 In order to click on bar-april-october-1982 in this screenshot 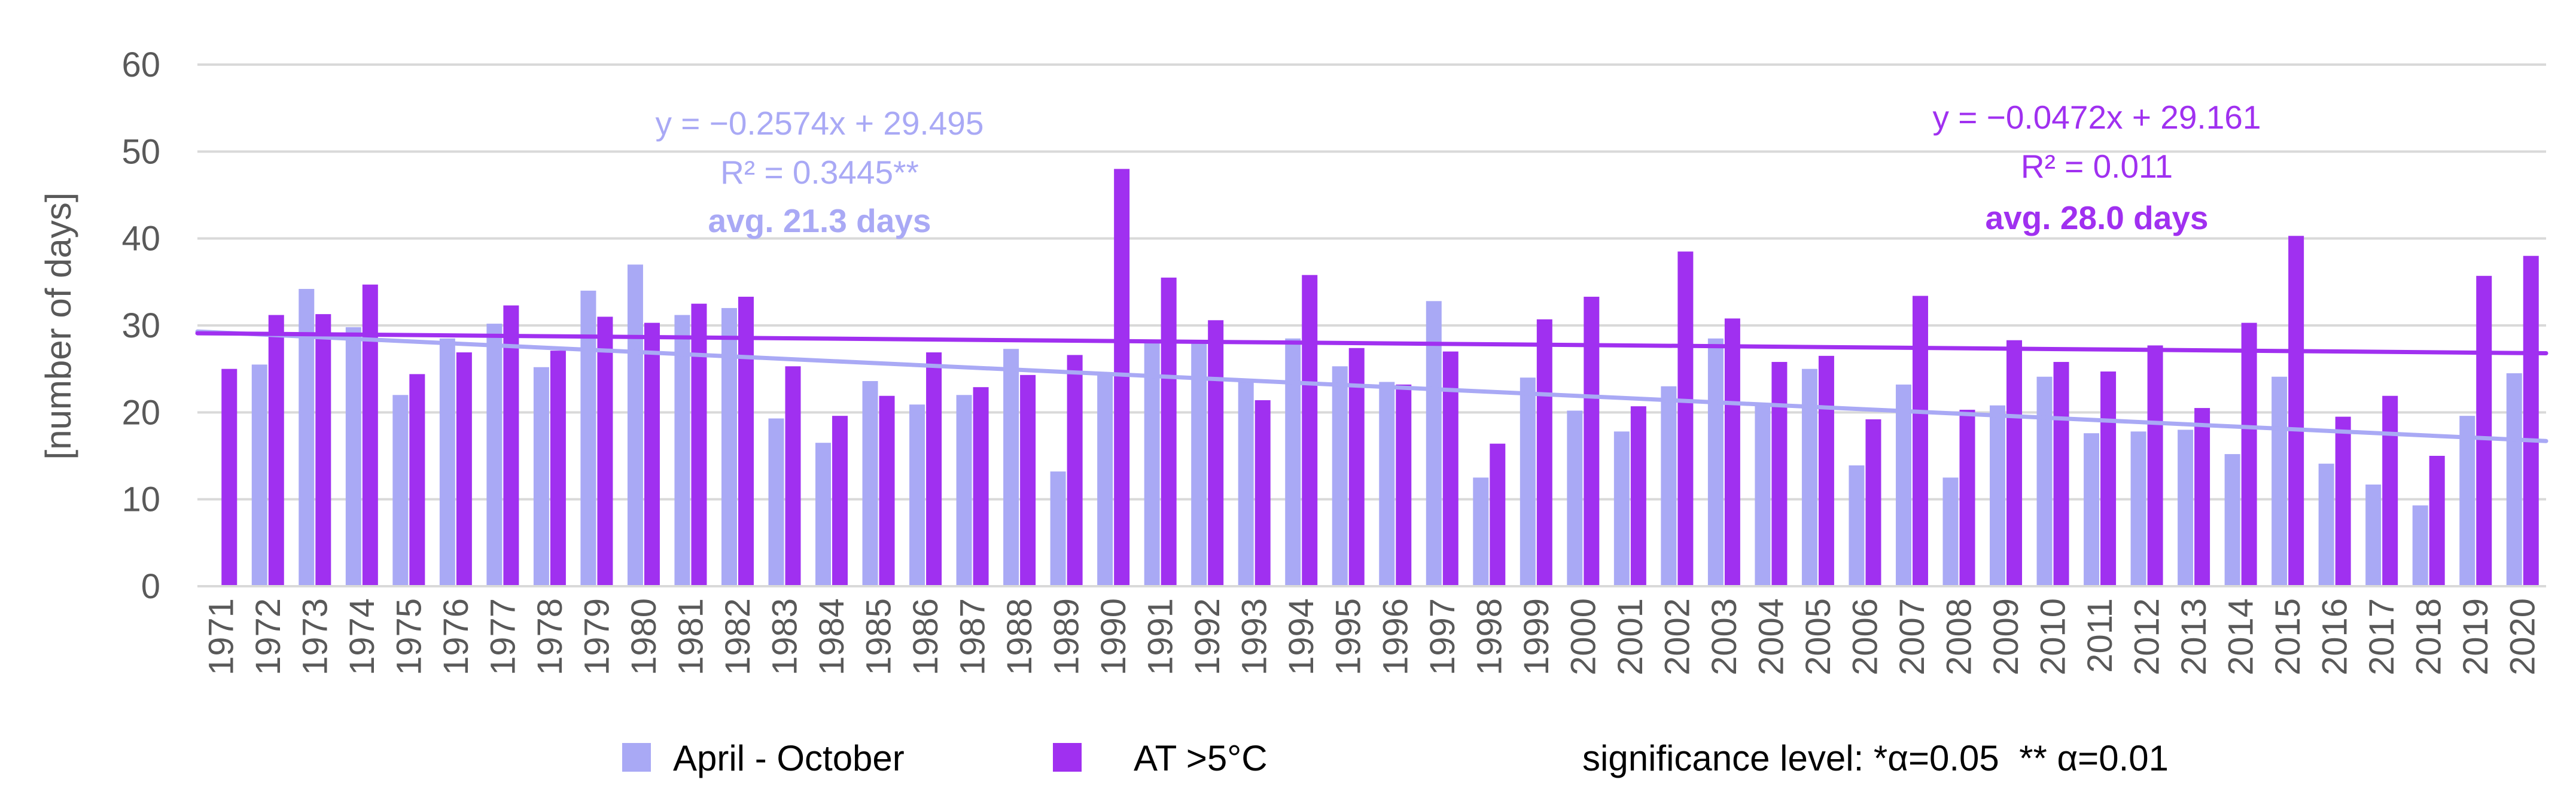, I will do `click(729, 446)`.